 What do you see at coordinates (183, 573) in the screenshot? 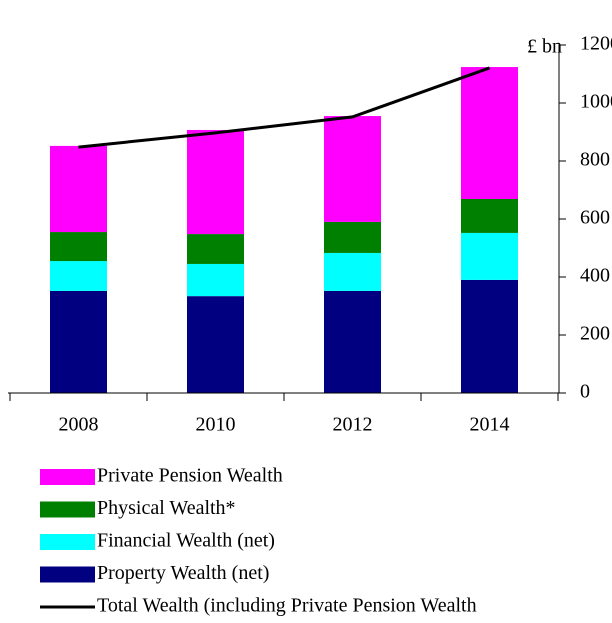
I see `legend-label: Property Wealth (net)` at bounding box center [183, 573].